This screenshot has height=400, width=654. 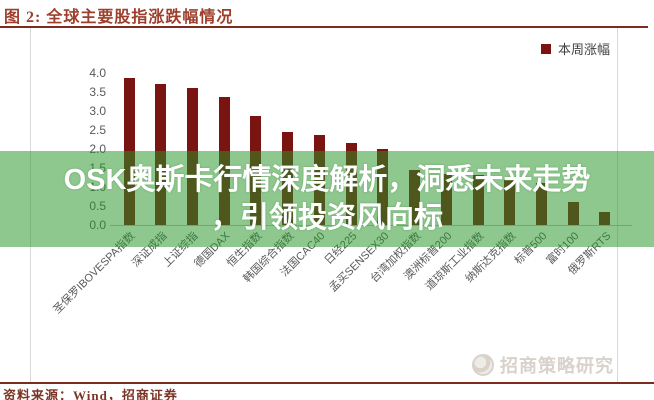 I want to click on y-axis-tick-label: 4.0, so click(x=97, y=72).